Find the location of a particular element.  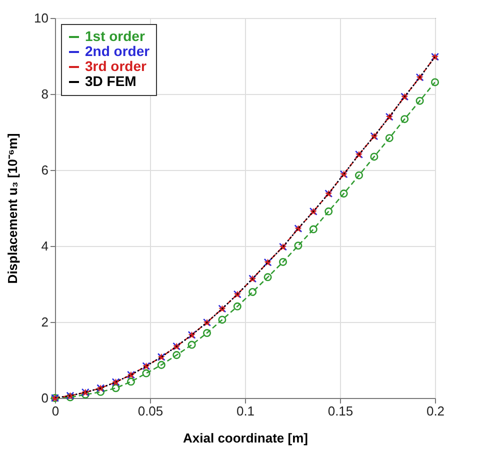

legend-label: 3D FEM is located at coordinates (110, 81).